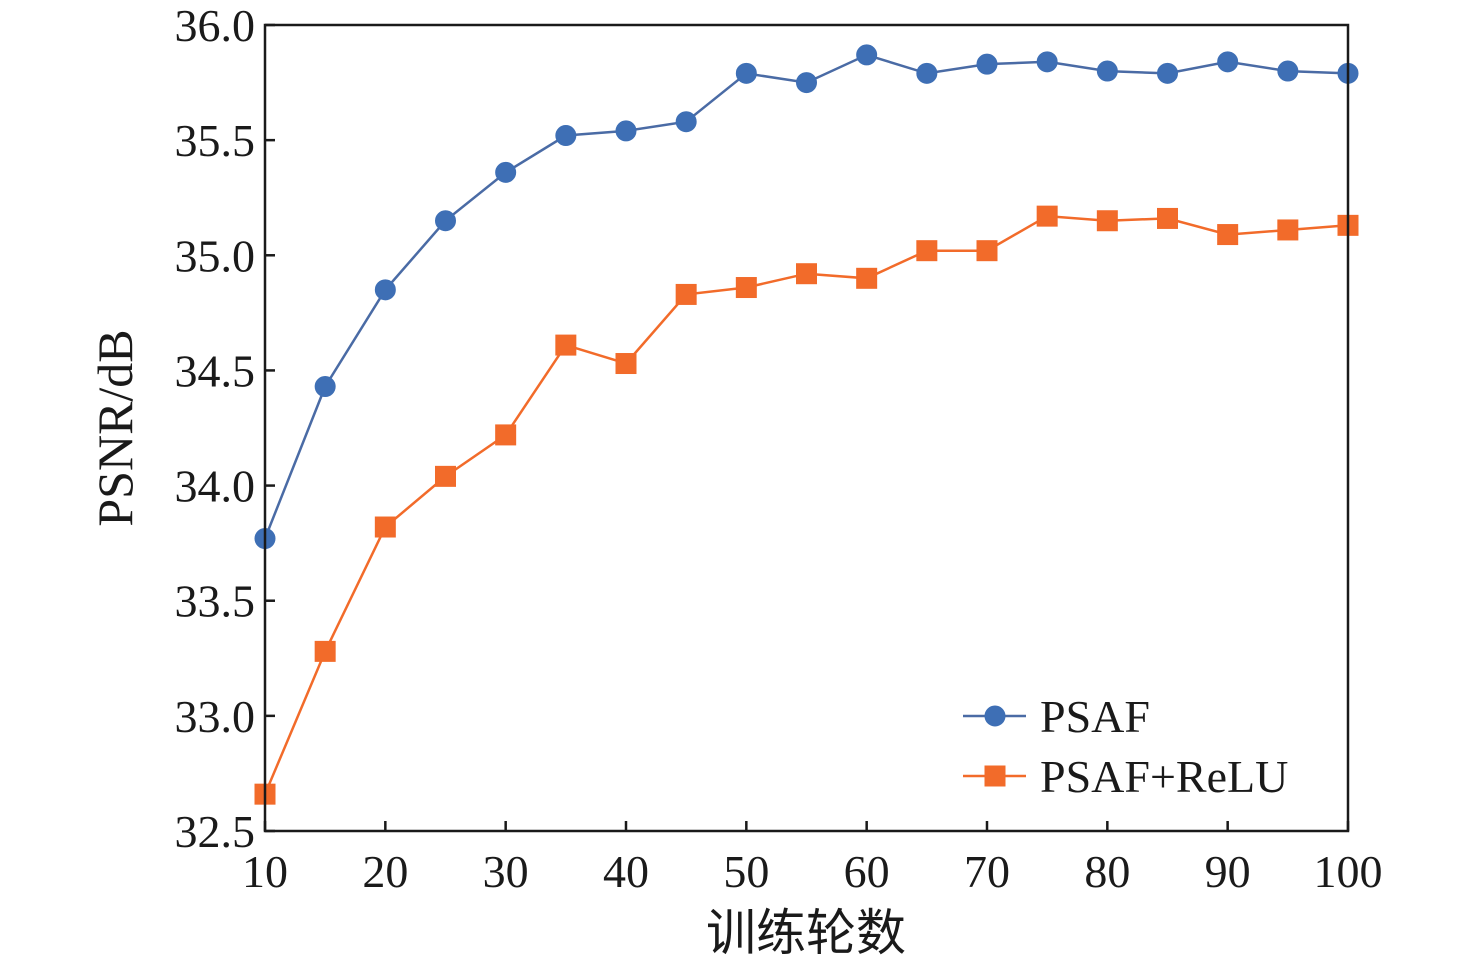 The height and width of the screenshot is (967, 1476). Describe the element at coordinates (385, 871) in the screenshot. I see `x-tick-label: 20` at that location.